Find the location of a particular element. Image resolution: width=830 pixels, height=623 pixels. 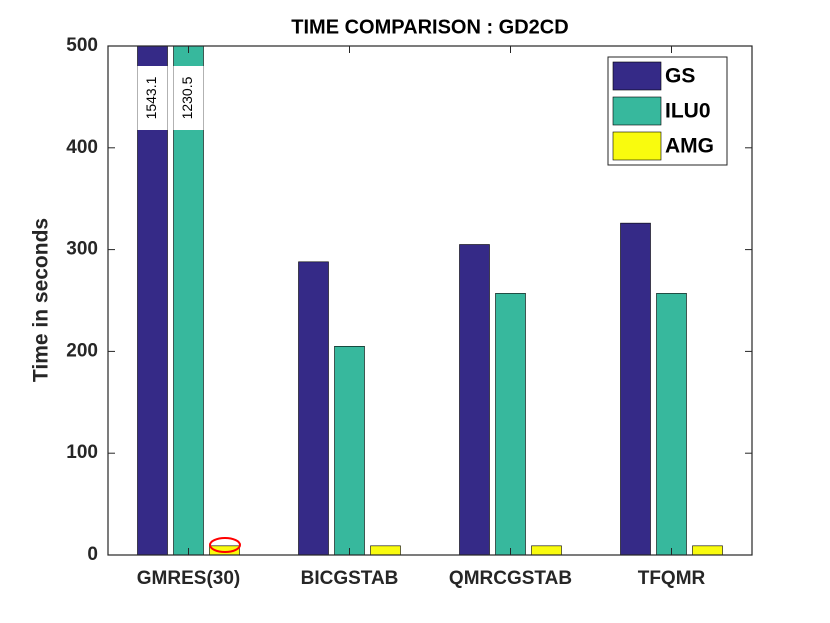

legend-label: GS is located at coordinates (680, 76).